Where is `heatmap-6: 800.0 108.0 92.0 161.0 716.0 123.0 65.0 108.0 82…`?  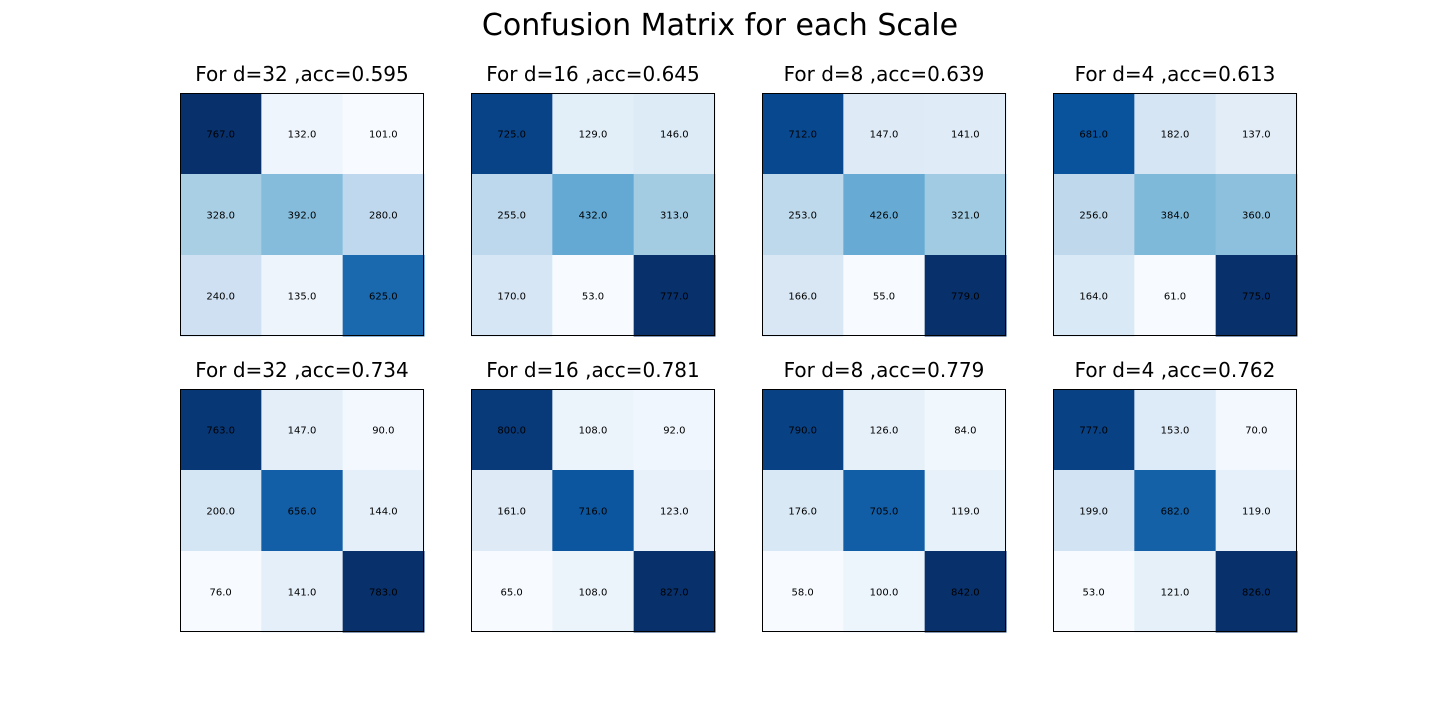
heatmap-6: 800.0 108.0 92.0 161.0 716.0 123.0 65.0 108.0 82… is located at coordinates (593, 511).